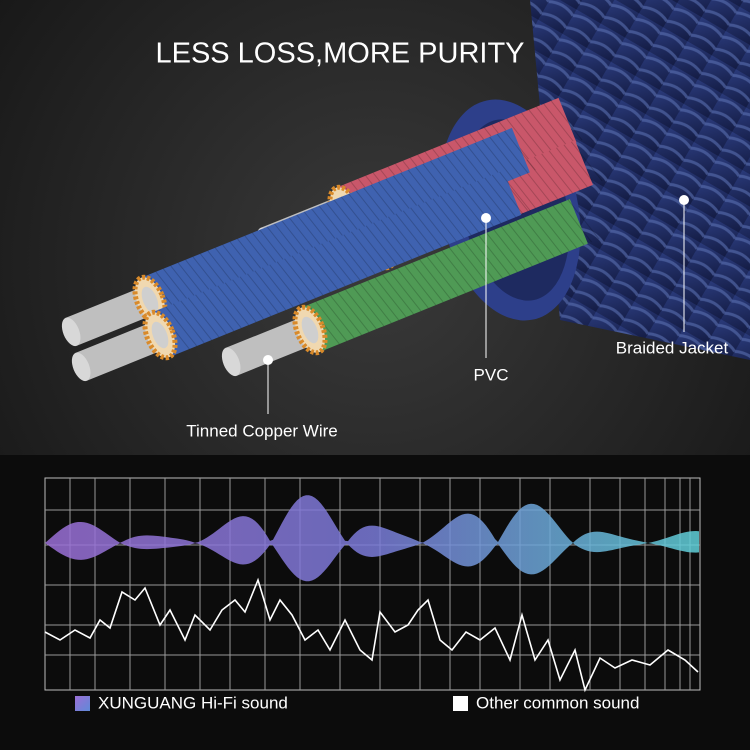  Describe the element at coordinates (557, 702) in the screenshot. I see `legend-label: Other common sound` at that location.